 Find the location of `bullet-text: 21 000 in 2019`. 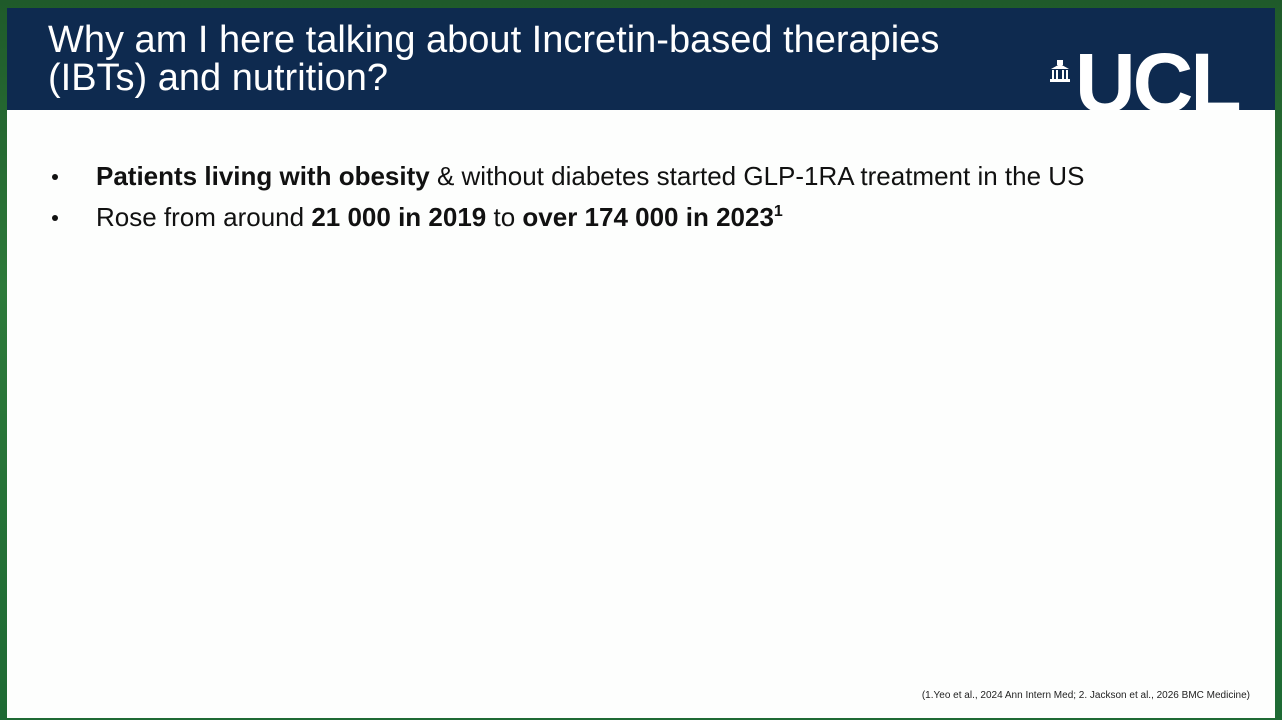

bullet-text: 21 000 in 2019 is located at coordinates (399, 217).